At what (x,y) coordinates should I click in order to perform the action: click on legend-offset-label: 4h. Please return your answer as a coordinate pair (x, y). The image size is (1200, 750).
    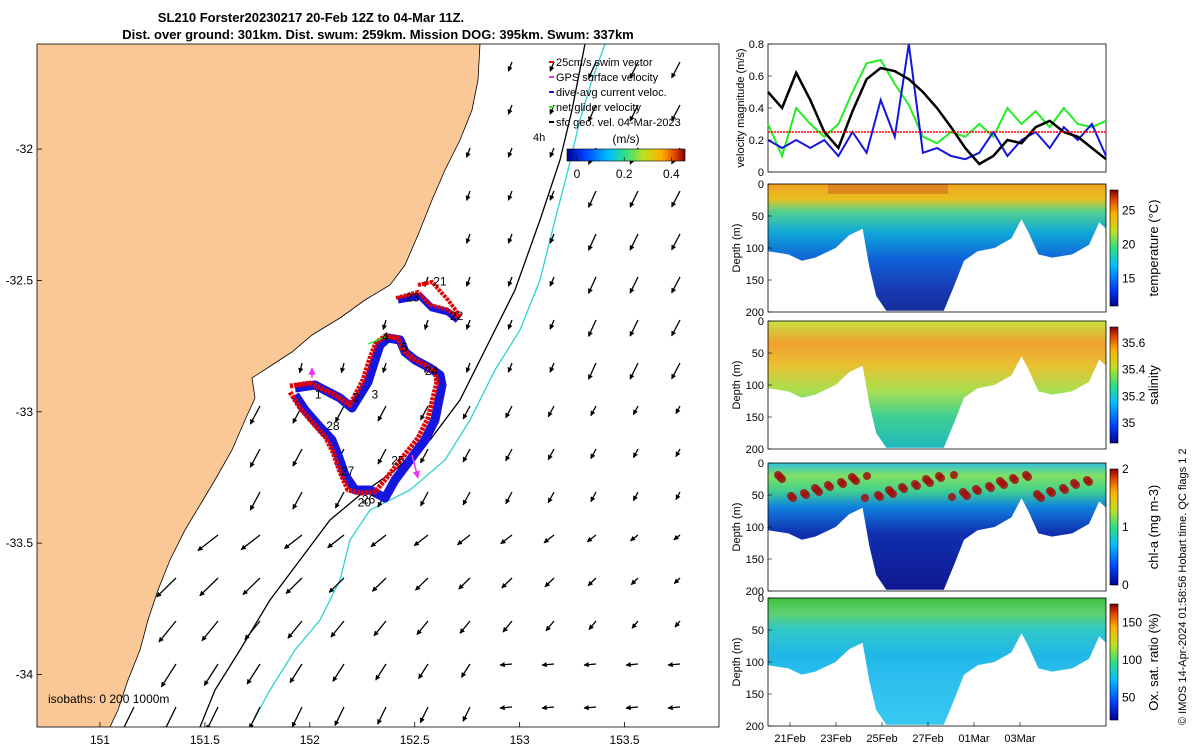
    Looking at the image, I should click on (539, 138).